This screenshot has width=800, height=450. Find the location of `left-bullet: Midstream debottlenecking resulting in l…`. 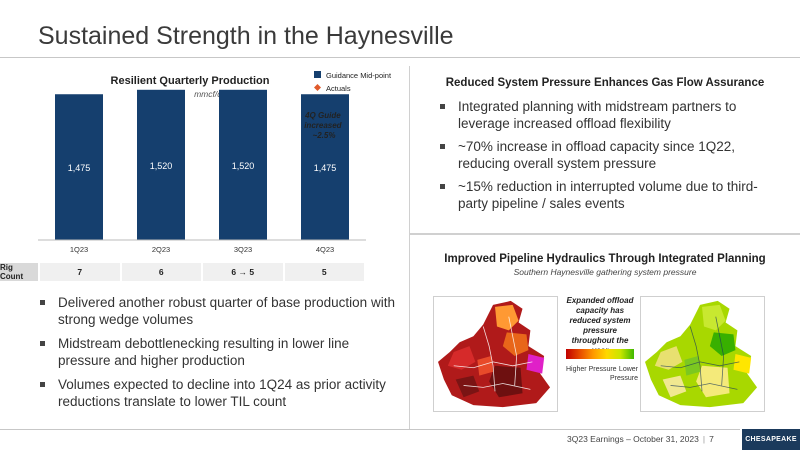

left-bullet: Midstream debottlenecking resulting in l… is located at coordinates (220, 352).